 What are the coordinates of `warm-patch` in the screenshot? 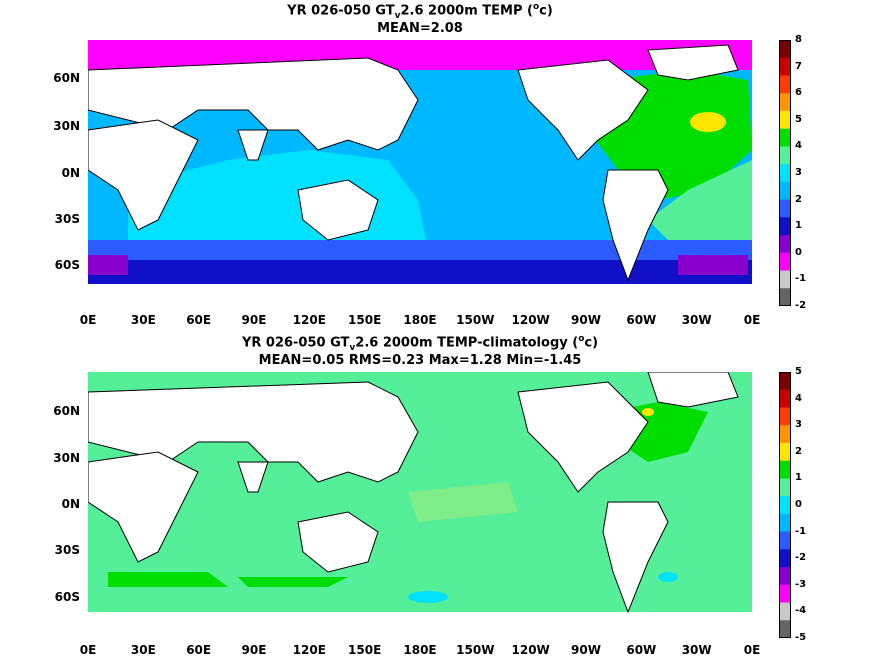 It's located at (708, 122).